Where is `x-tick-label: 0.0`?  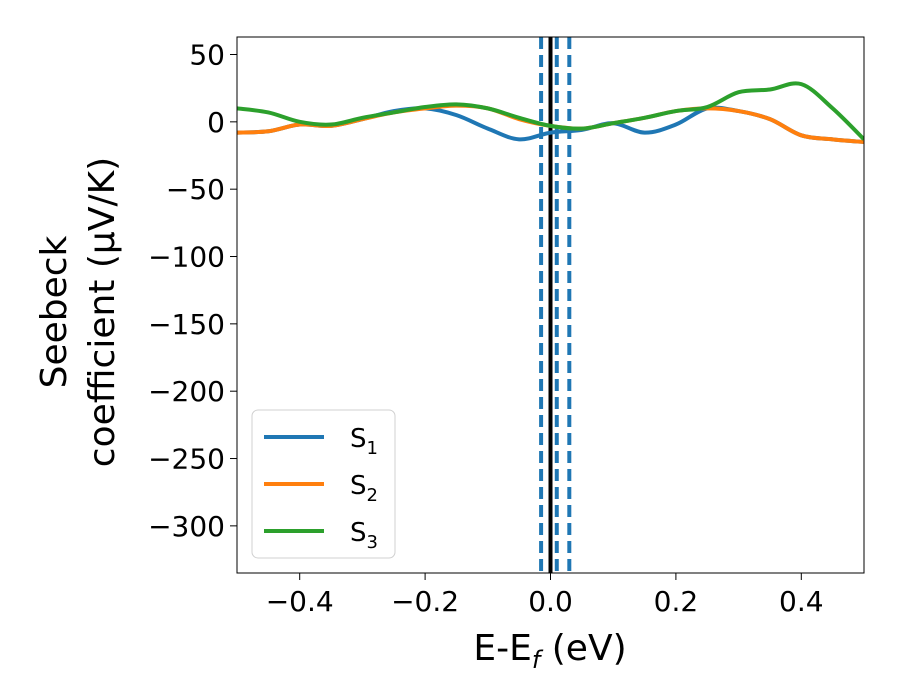
x-tick-label: 0.0 is located at coordinates (550, 601).